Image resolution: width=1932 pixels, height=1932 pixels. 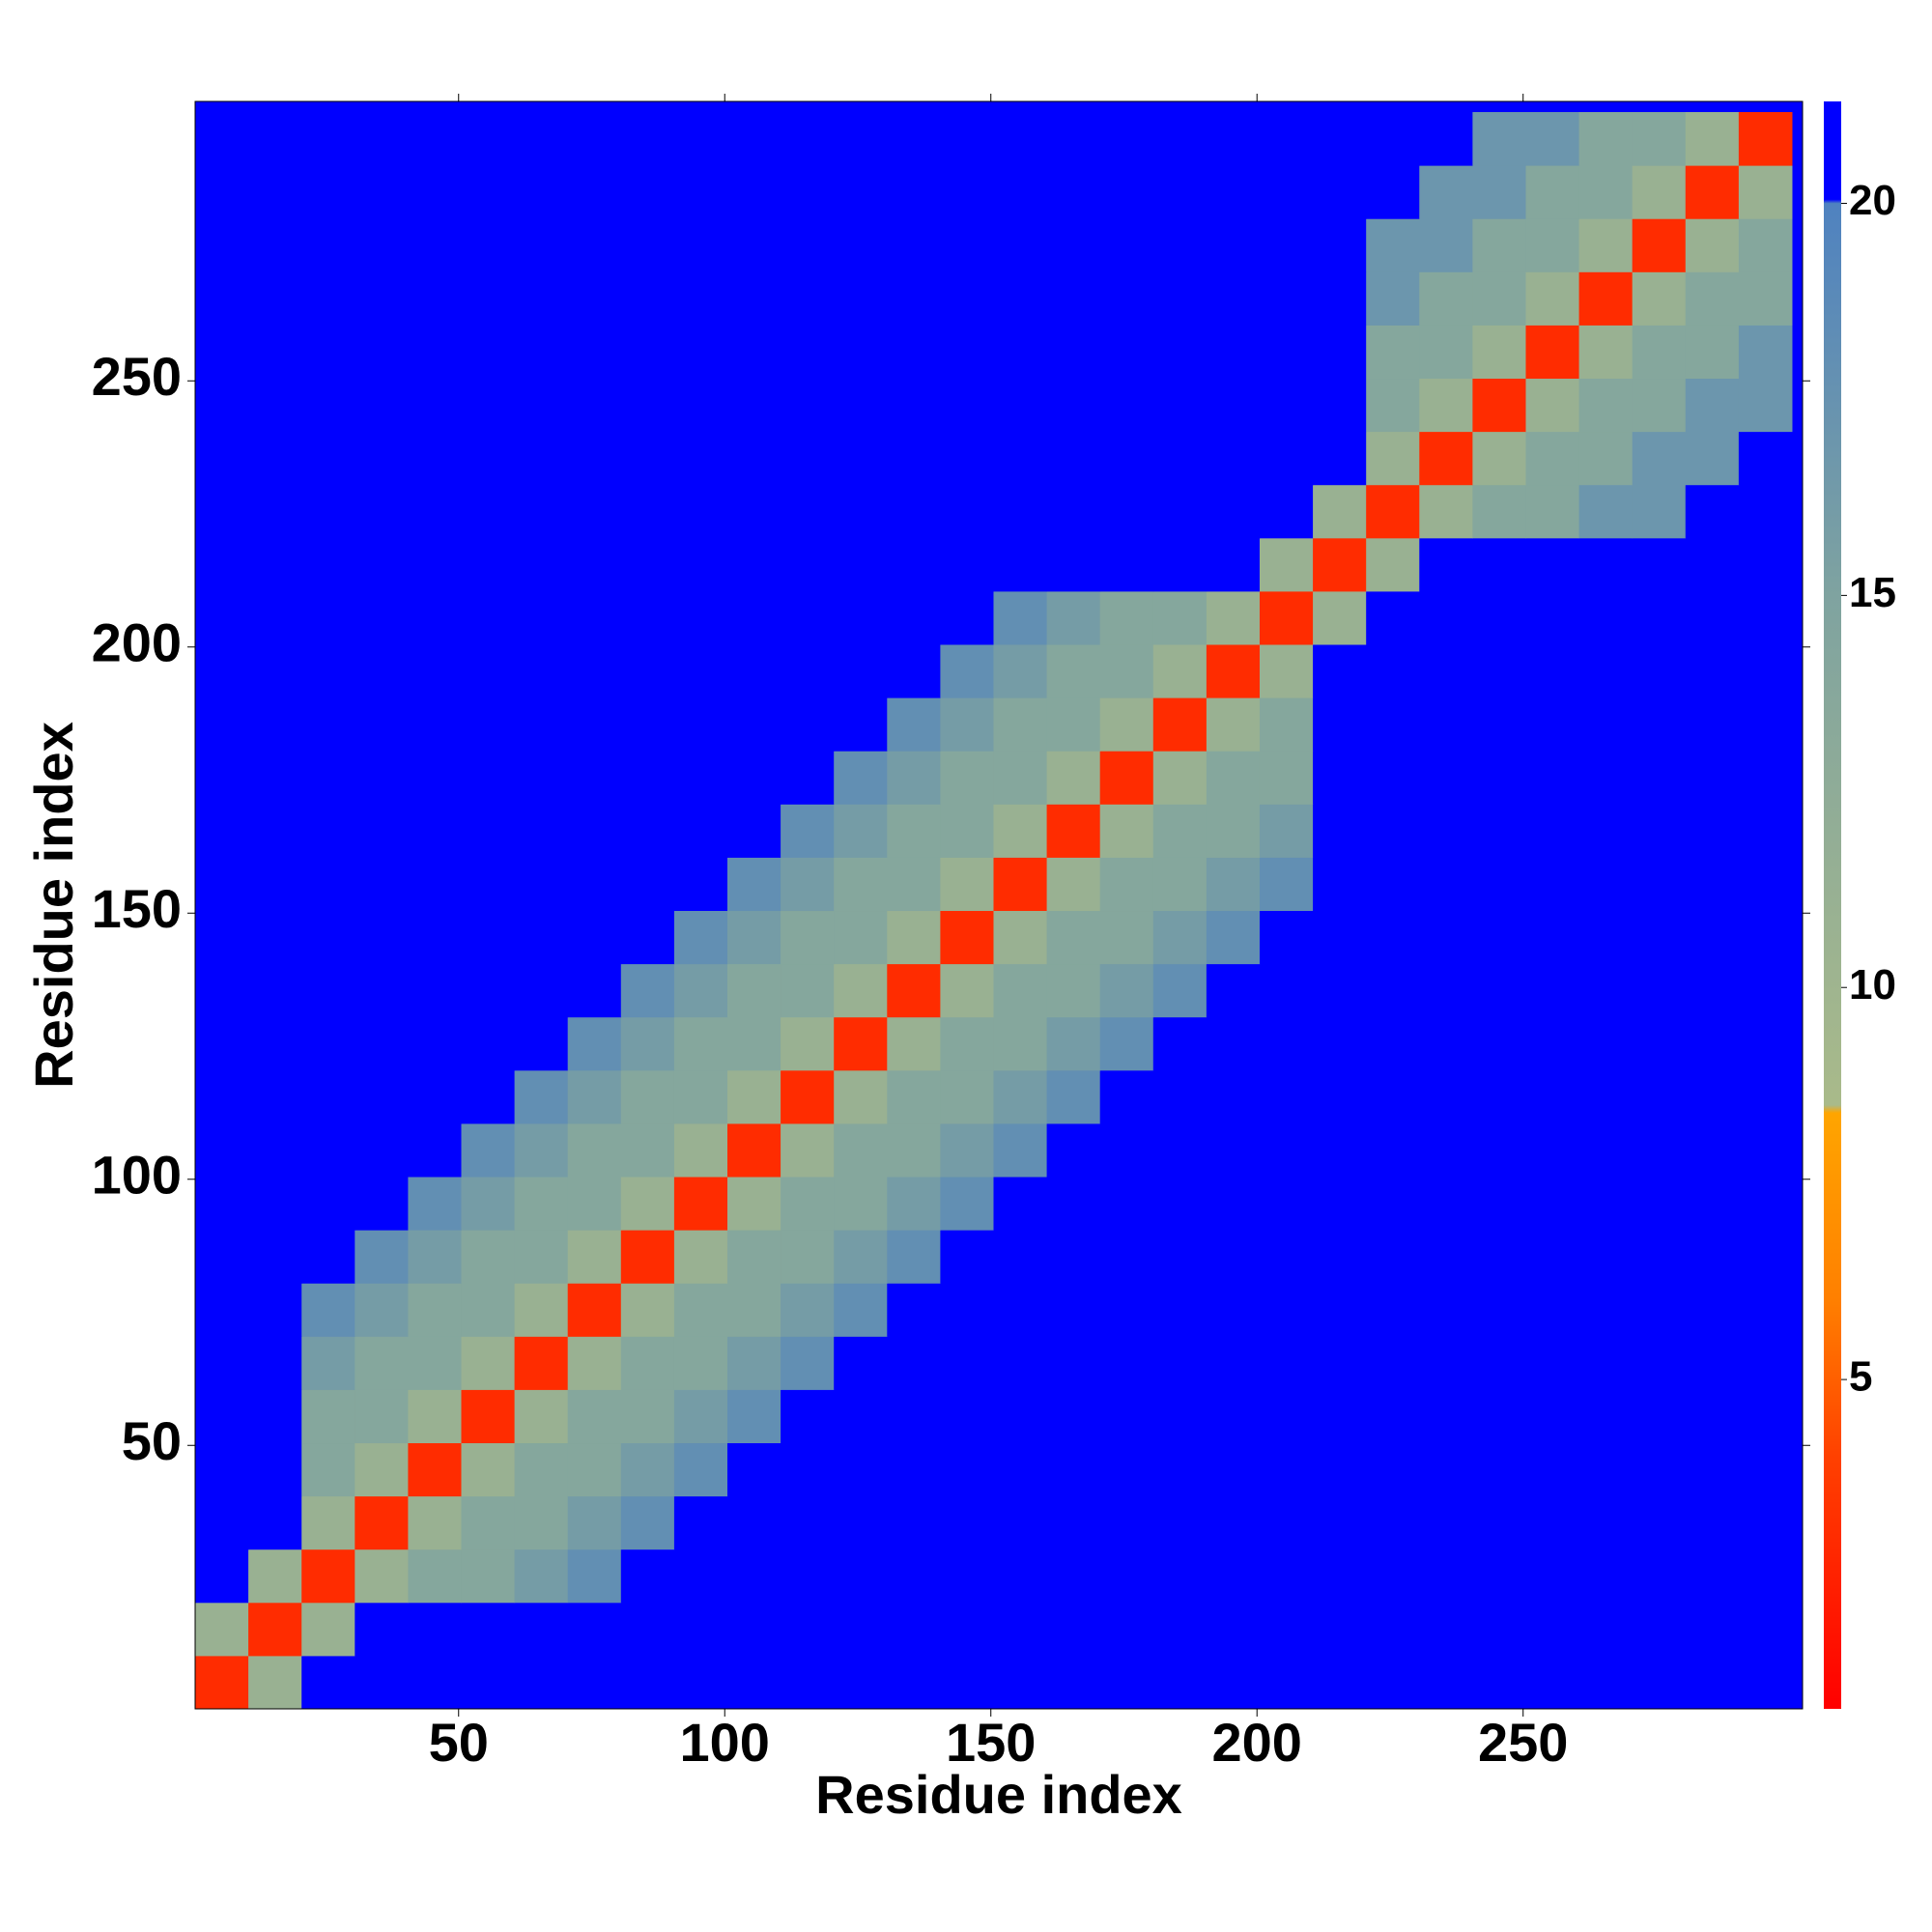 I want to click on colorbar-tick-label: 20, so click(x=1872, y=200).